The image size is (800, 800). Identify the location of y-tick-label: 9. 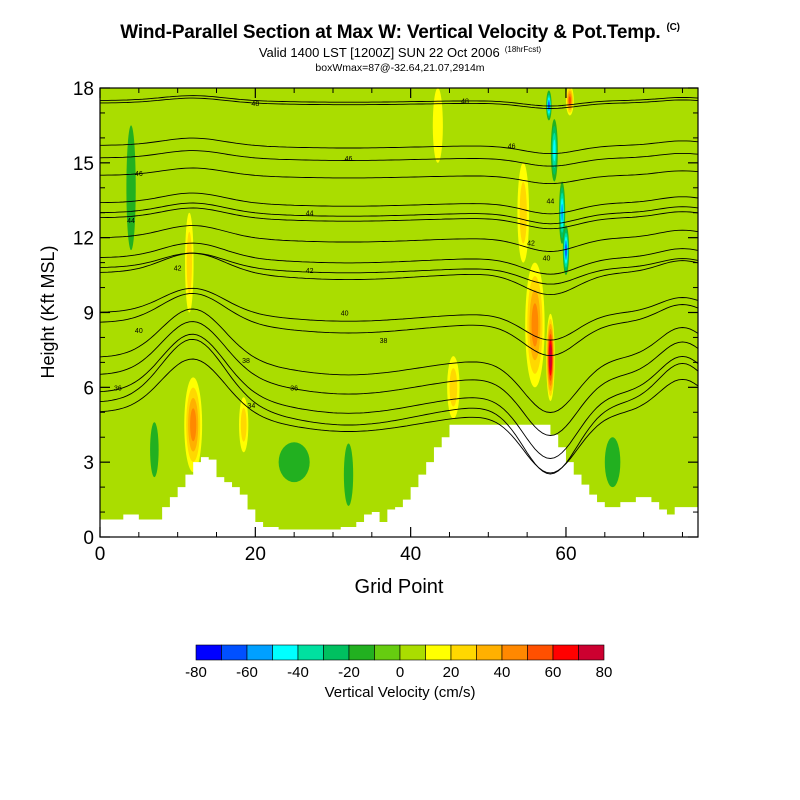
(88, 314).